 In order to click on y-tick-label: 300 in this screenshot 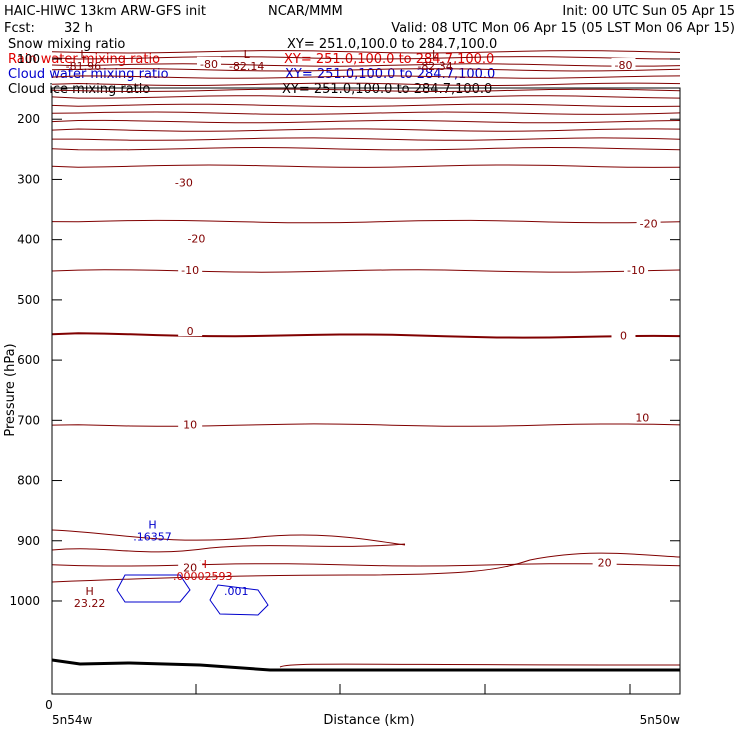, I will do `click(28, 179)`.